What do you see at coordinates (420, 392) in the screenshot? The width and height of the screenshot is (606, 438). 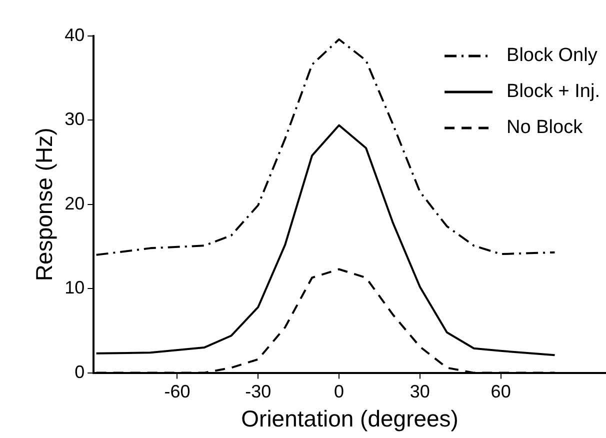 I see `x-tick-label: 30` at bounding box center [420, 392].